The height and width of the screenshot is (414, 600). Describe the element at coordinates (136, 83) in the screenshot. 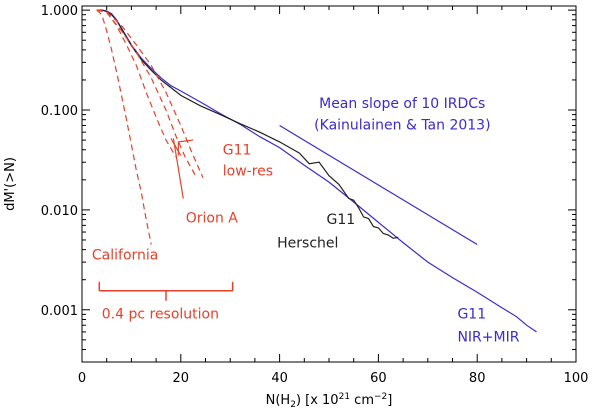

I see `series-orion-a` at that location.